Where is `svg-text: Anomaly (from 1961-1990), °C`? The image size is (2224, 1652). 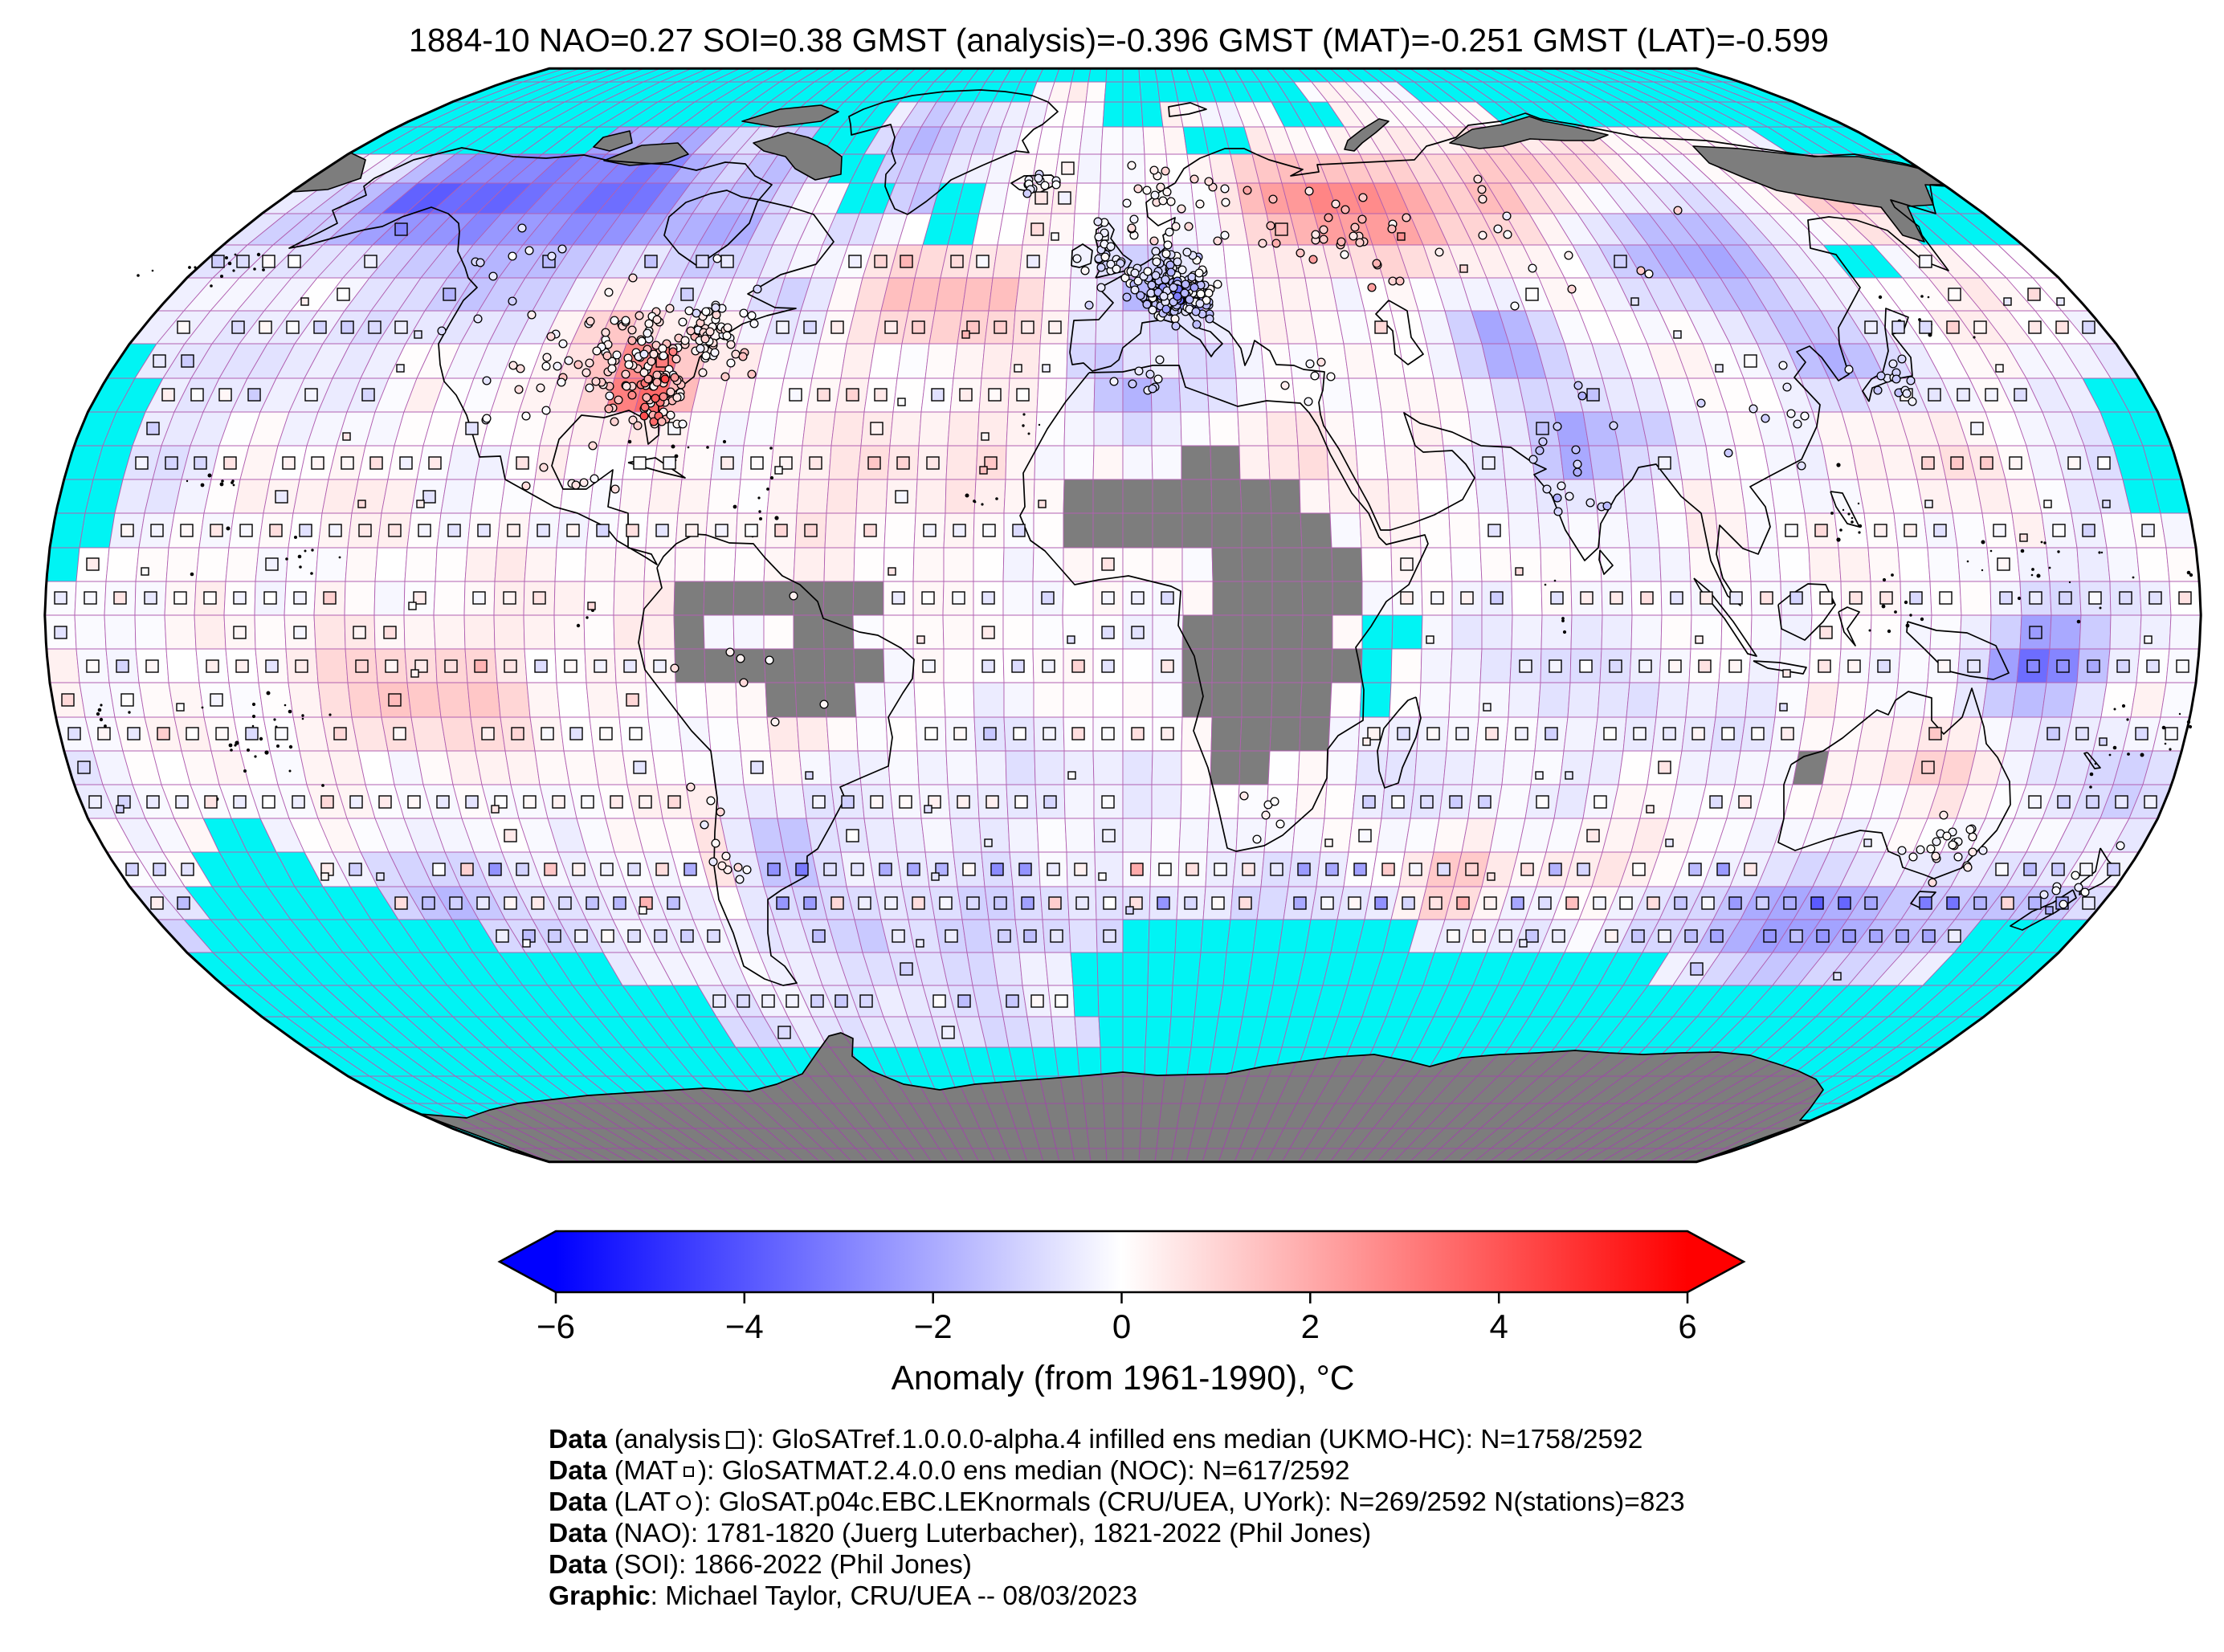 svg-text: Anomaly (from 1961-1990), °C is located at coordinates (1123, 1378).